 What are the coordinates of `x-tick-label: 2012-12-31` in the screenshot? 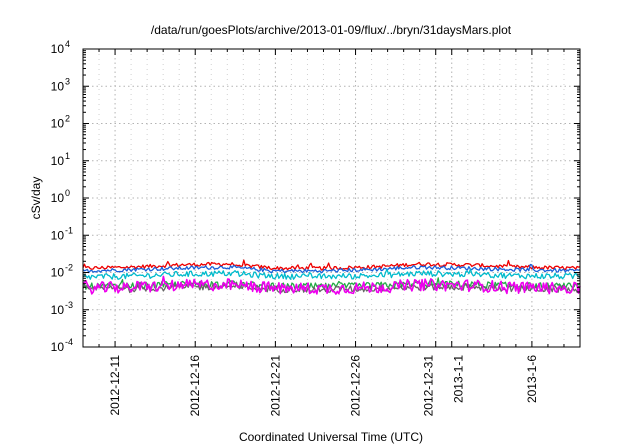 It's located at (429, 386).